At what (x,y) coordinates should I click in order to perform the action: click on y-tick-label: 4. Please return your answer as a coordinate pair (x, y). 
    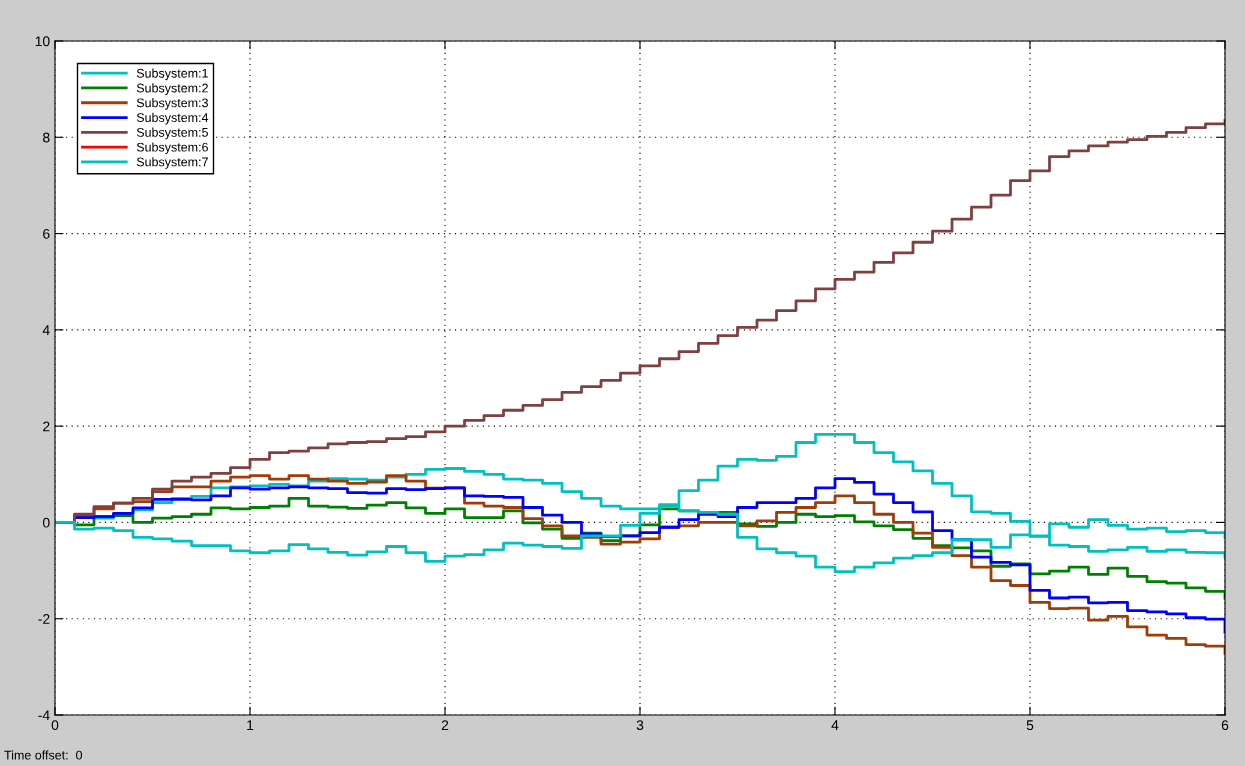
    Looking at the image, I should click on (46, 330).